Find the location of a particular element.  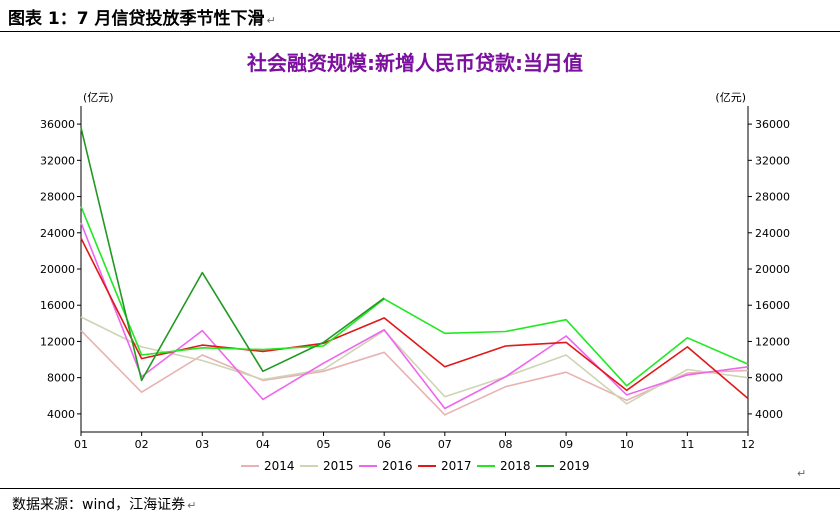

x-tick-label: 11 is located at coordinates (687, 444).